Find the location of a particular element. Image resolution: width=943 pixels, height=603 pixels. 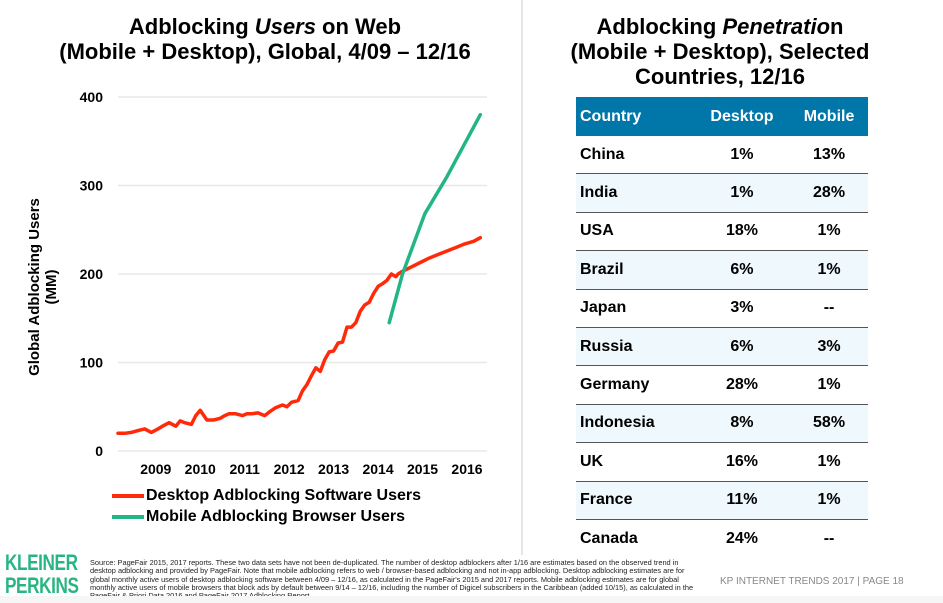

y-tick-label: 200 is located at coordinates (92, 274).